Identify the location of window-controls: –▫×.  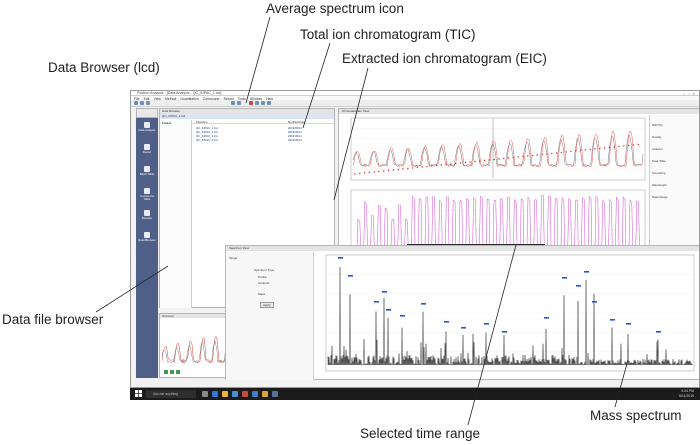
(690, 93).